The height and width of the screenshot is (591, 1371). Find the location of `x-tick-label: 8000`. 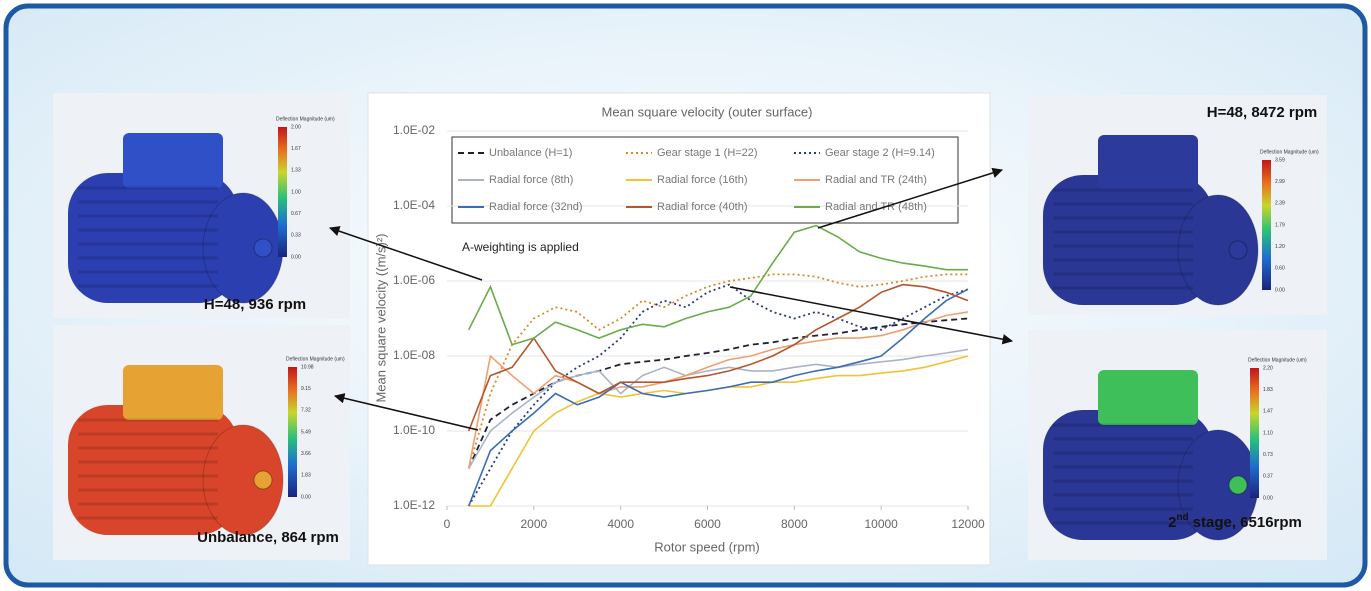

x-tick-label: 8000 is located at coordinates (794, 524).